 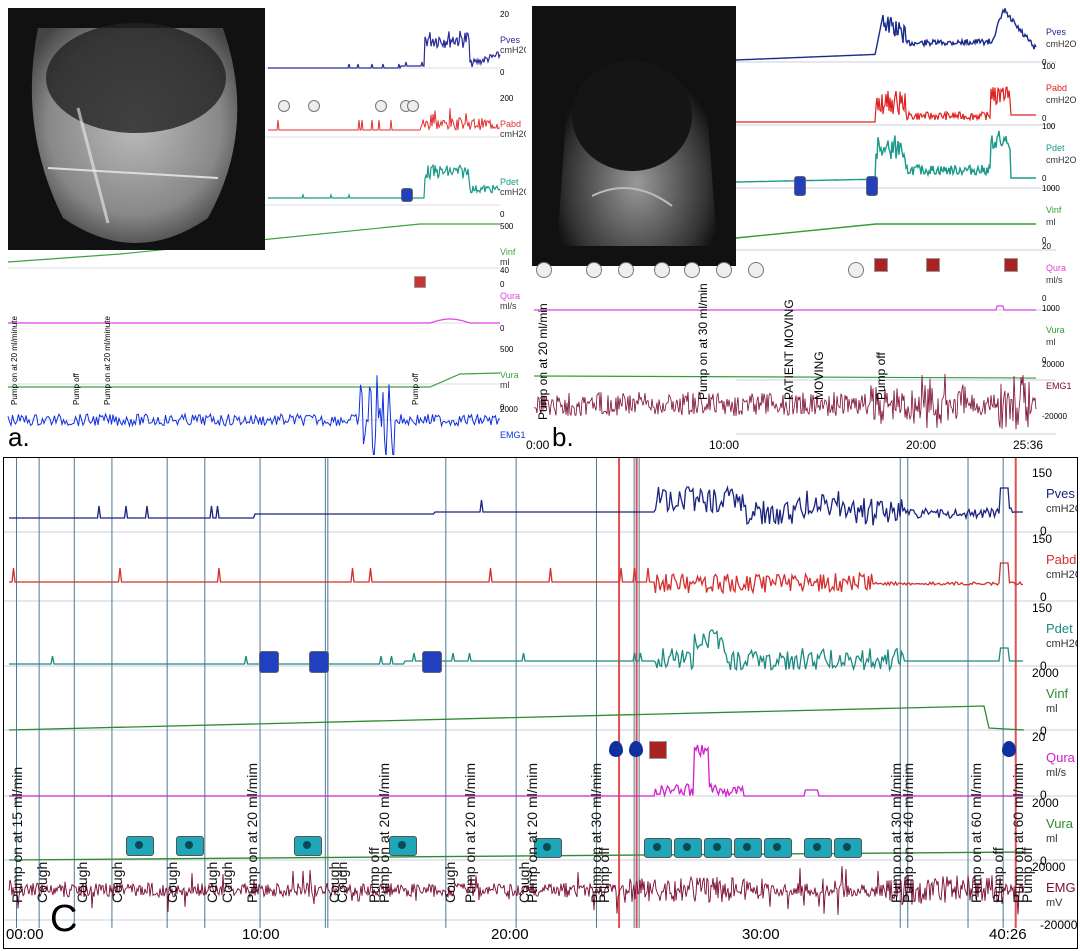 I want to click on trace-c-pabd, so click(x=516, y=578).